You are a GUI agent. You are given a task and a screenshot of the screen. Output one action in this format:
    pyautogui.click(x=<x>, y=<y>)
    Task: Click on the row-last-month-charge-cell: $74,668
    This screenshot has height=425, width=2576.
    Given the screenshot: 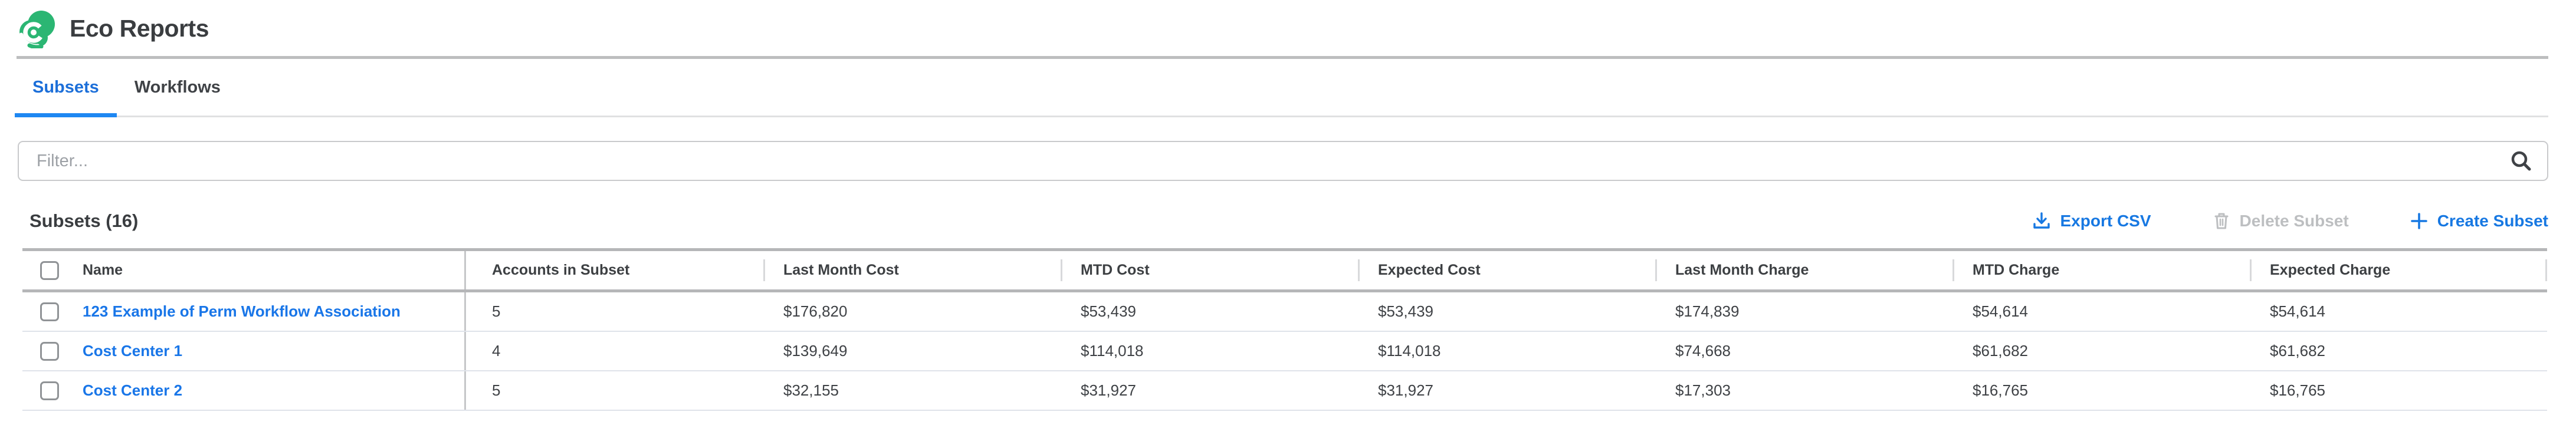 What is the action you would take?
    pyautogui.click(x=1703, y=351)
    